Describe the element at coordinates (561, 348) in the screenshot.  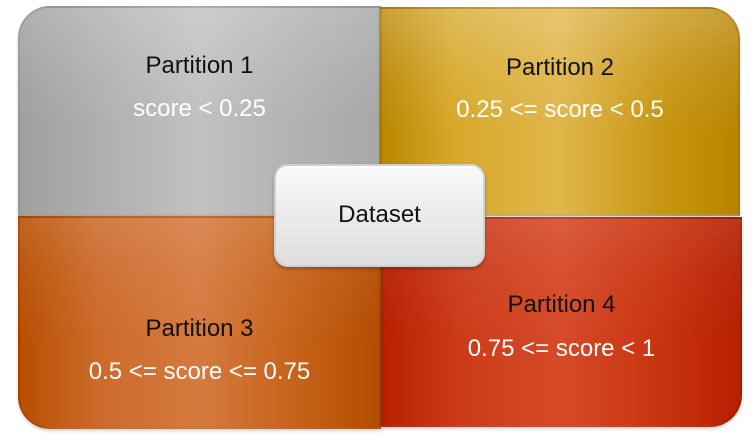
I see `partition-4-condition: 0.75 <= score < 1` at that location.